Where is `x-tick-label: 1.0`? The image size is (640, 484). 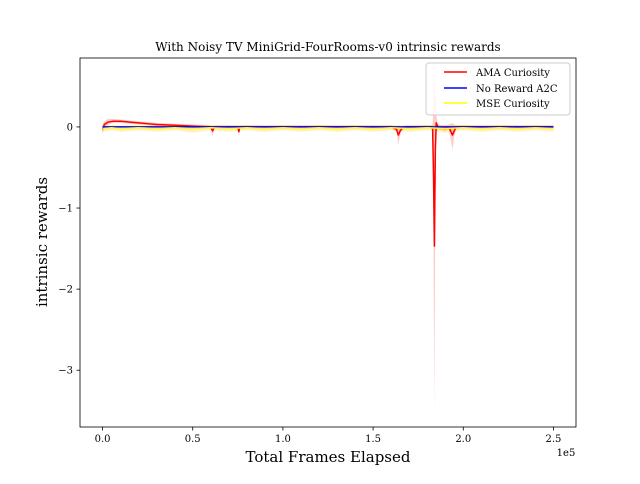
x-tick-label: 1.0 is located at coordinates (283, 439).